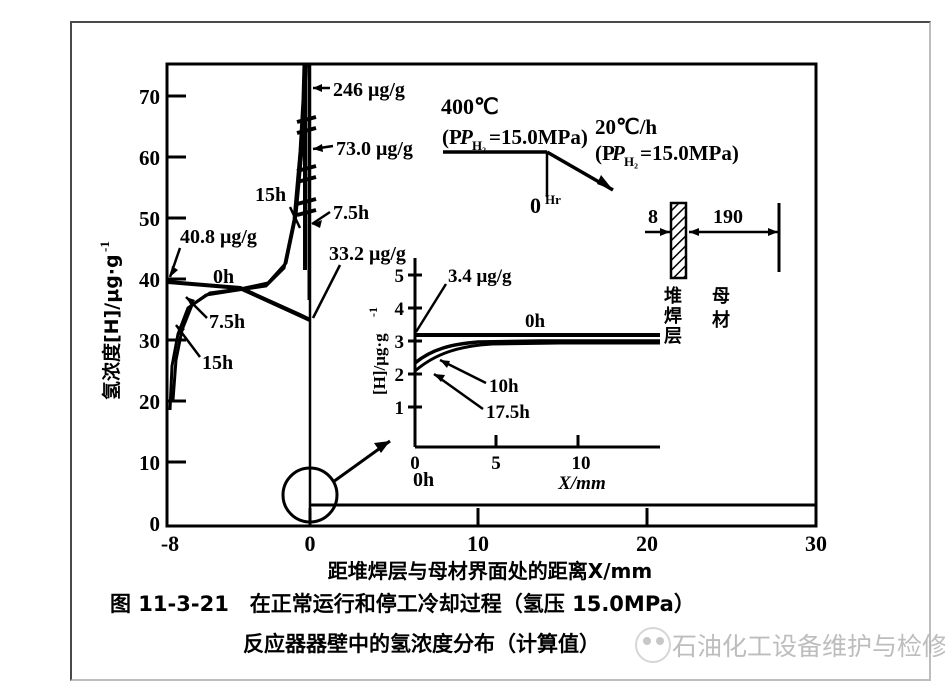 The height and width of the screenshot is (687, 945). I want to click on annotation-246-label: 246 μg/g, so click(369, 90).